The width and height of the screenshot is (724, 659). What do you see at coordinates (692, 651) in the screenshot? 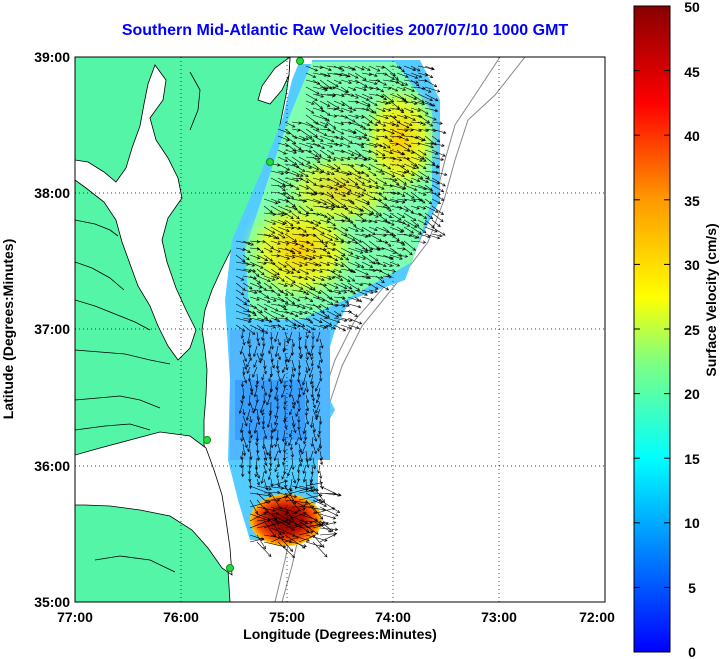
I see `colorbar-tick-label: 0` at bounding box center [692, 651].